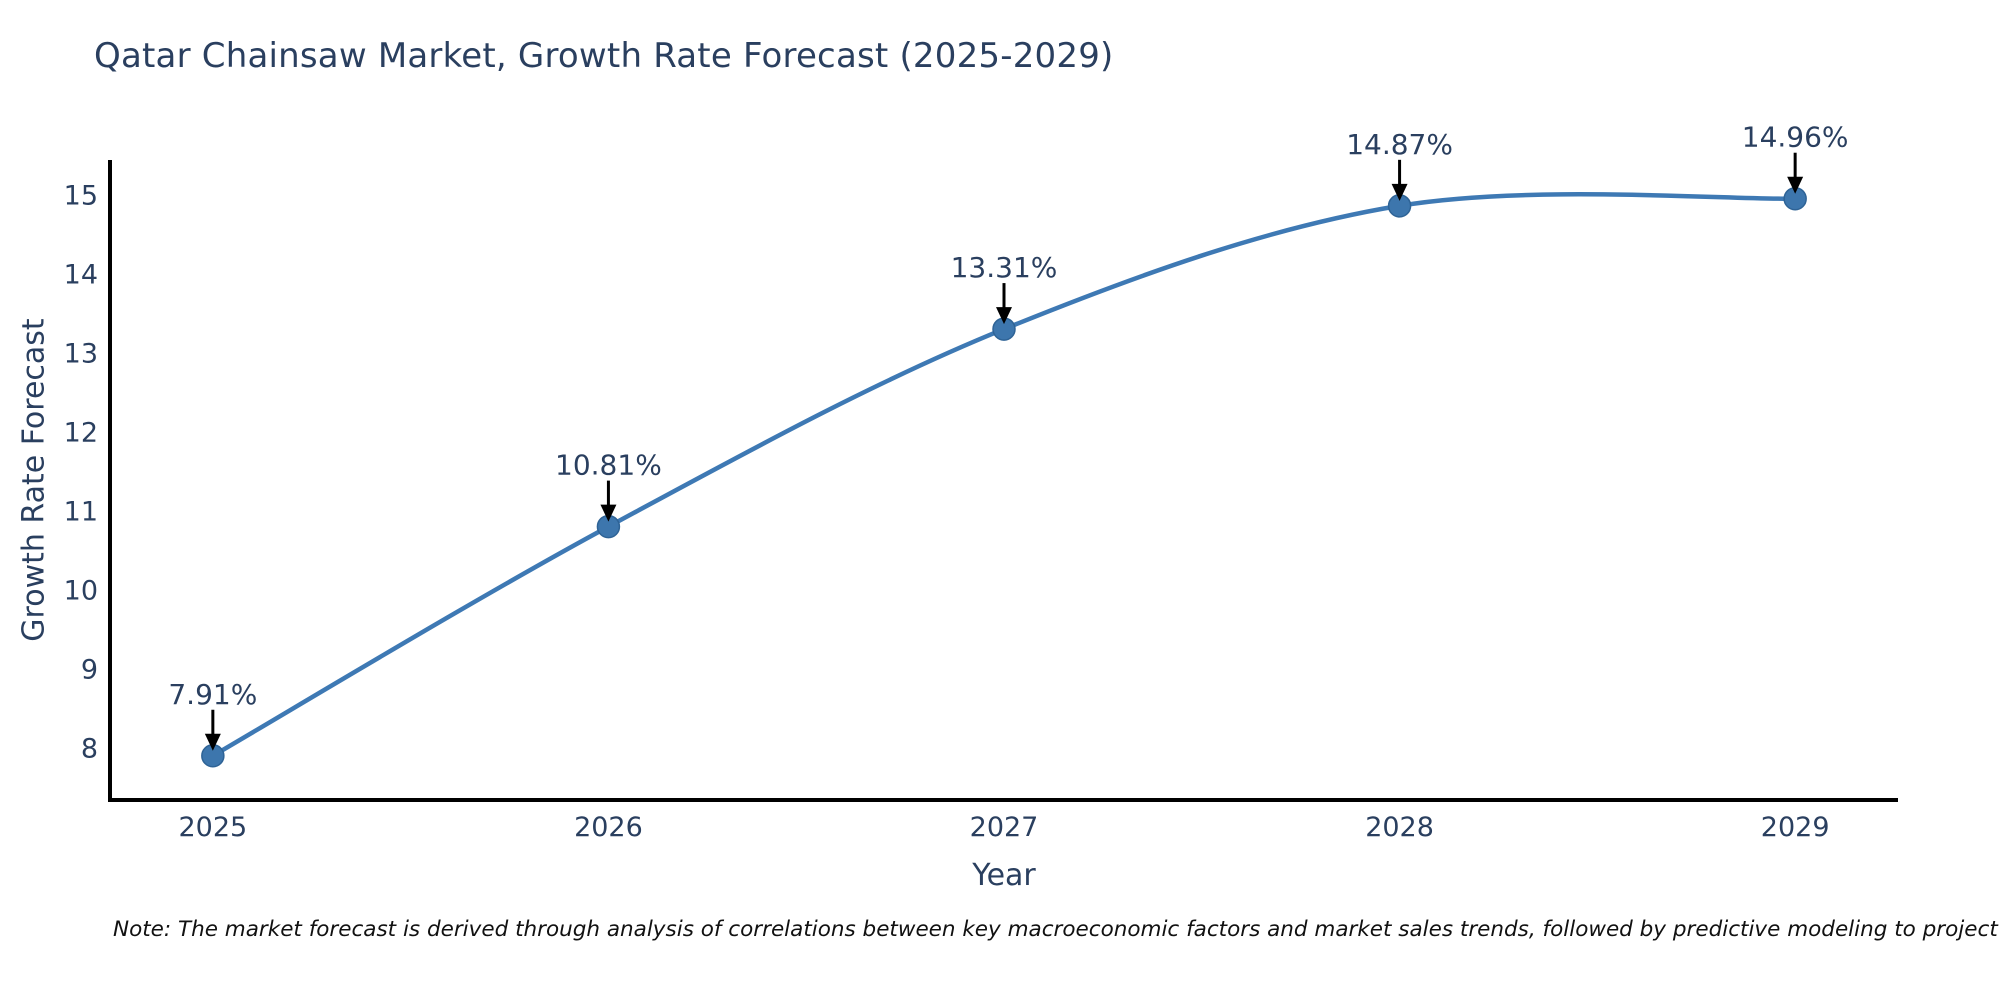  I want to click on x-tick-label: 2026, so click(608, 827).